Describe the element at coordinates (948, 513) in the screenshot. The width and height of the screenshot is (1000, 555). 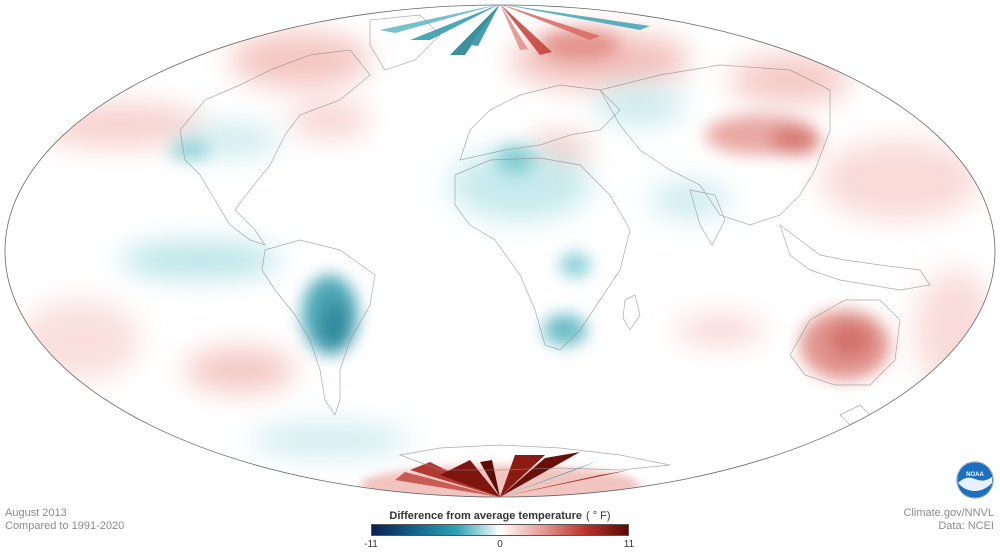
I see `source-credit: Climate.gov/NNVL` at that location.